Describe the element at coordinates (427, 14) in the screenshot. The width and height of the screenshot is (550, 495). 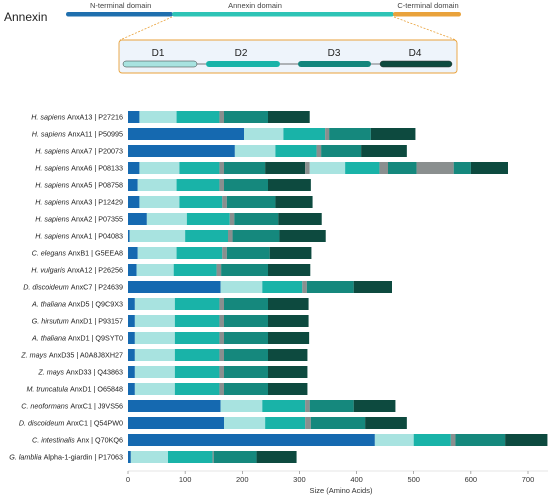
I see `c-terminal-domain-bar` at that location.